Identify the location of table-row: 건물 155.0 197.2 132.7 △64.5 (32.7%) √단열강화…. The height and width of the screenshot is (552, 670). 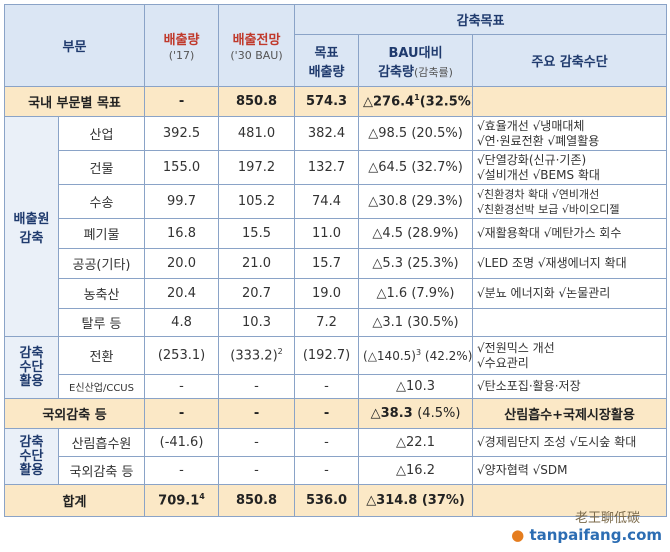
(336, 167).